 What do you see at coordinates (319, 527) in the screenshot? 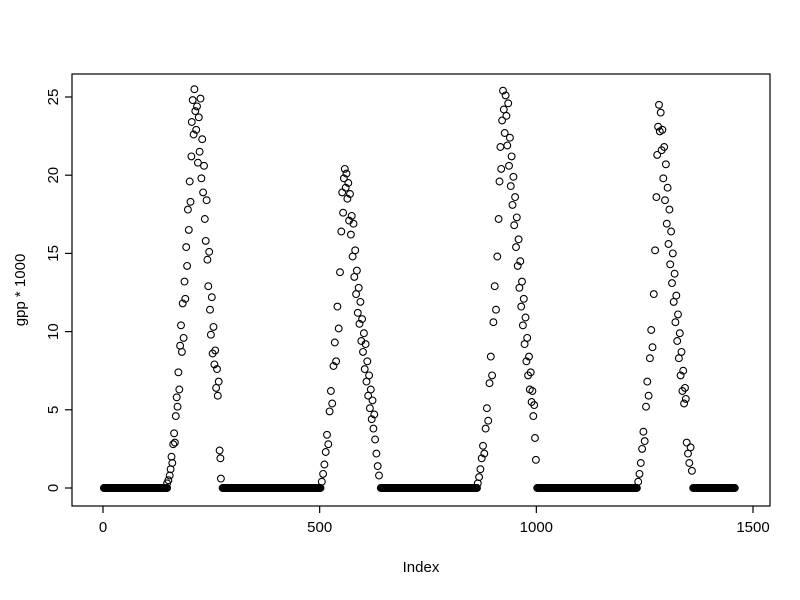
I see `x-tick-label: 500` at bounding box center [319, 527].